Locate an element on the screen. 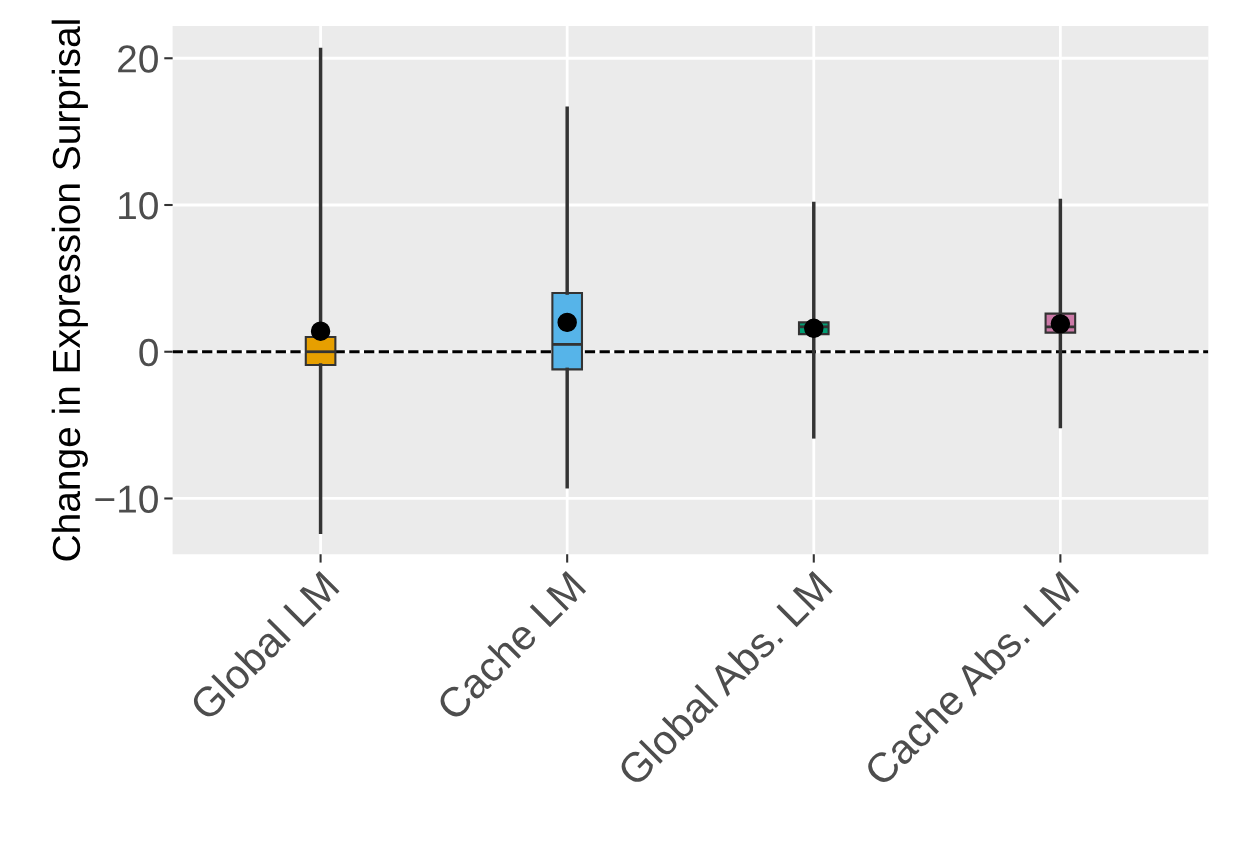 The height and width of the screenshot is (866, 1233). y-axis-title: Change in Expression Surprisal is located at coordinates (69, 290).